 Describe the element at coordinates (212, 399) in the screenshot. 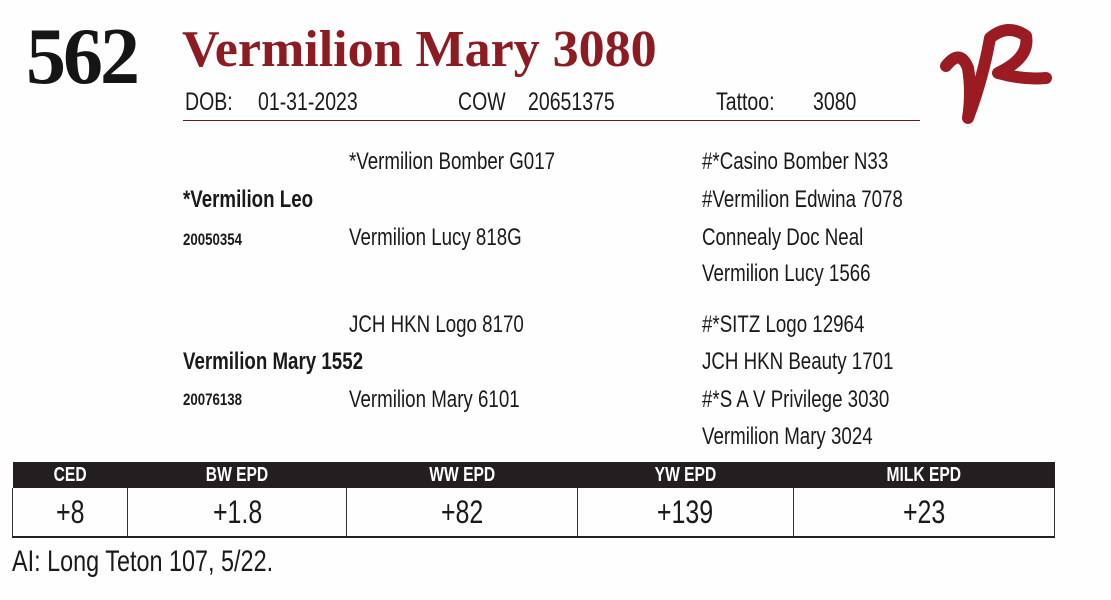

I see `dam-reg: 20076138` at that location.